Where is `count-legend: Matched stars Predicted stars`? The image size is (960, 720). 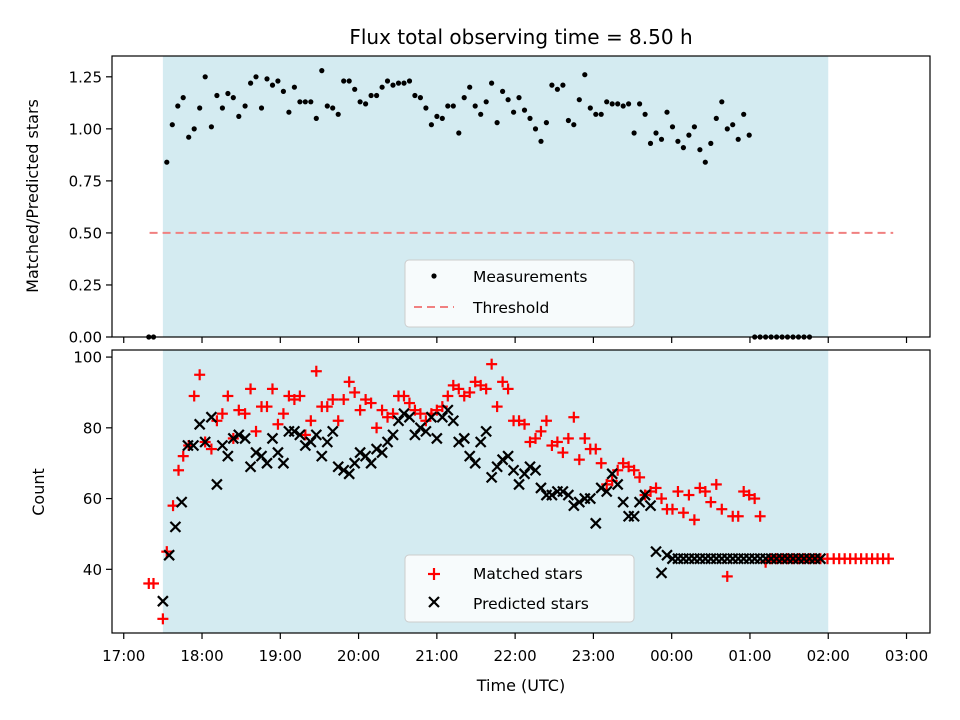
count-legend: Matched stars Predicted stars is located at coordinates (519, 588).